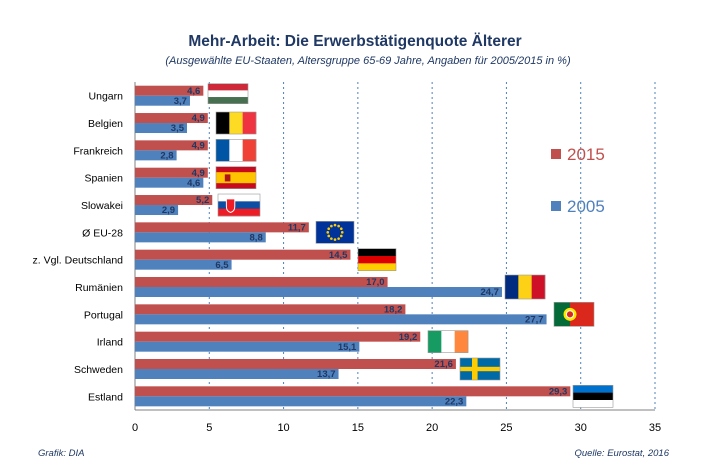  I want to click on legend-label-2015: 2015, so click(586, 154).